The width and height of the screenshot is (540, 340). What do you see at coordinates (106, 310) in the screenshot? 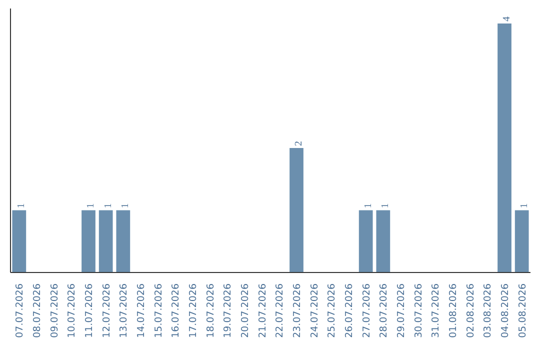
I see `x-tick-label: 12.07.2026` at bounding box center [106, 310].